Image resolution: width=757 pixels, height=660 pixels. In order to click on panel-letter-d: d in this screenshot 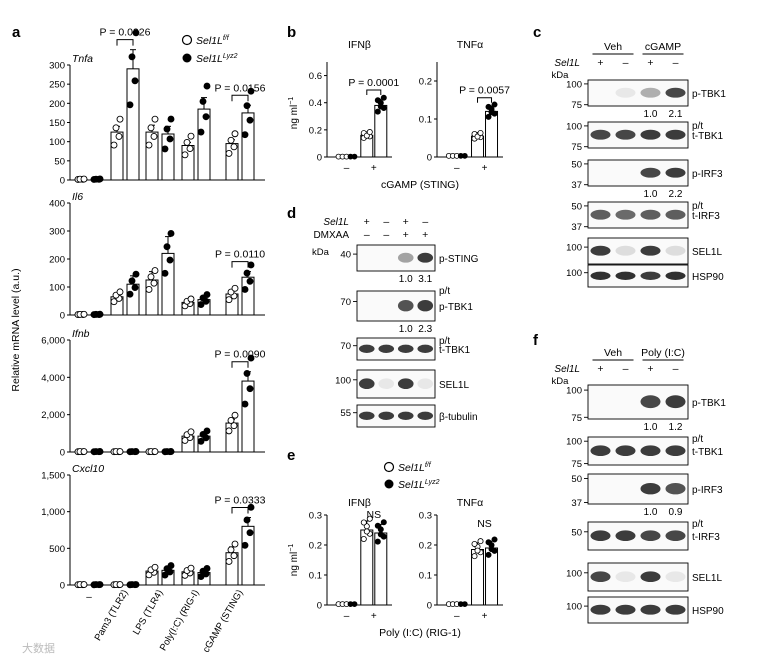, I will do `click(291, 213)`.